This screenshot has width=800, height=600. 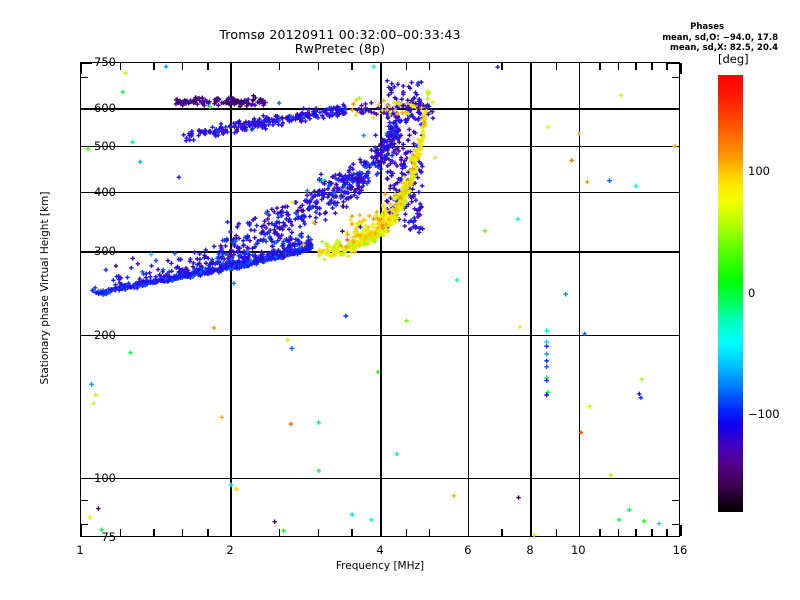 What do you see at coordinates (556, 66) in the screenshot?
I see `x-tick` at bounding box center [556, 66].